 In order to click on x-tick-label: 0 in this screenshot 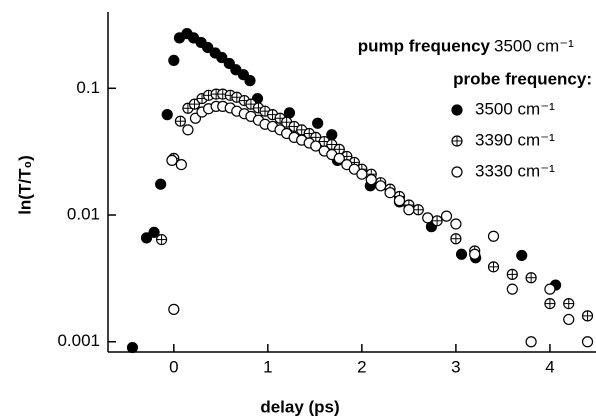, I will do `click(173, 366)`.